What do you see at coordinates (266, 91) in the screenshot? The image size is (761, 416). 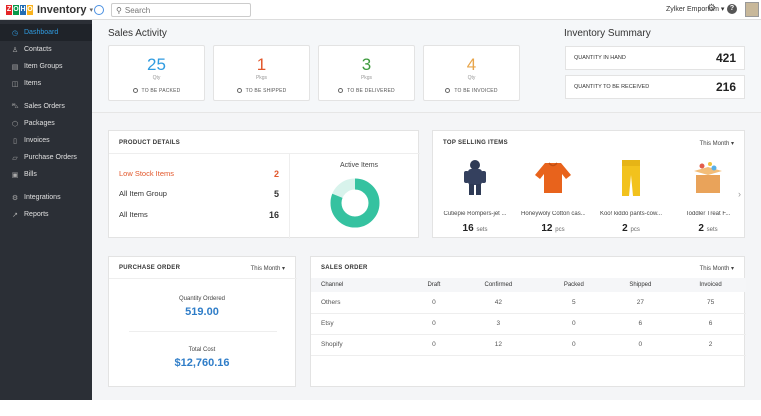 I see `card-label: TO BE SHIPPED` at bounding box center [266, 91].